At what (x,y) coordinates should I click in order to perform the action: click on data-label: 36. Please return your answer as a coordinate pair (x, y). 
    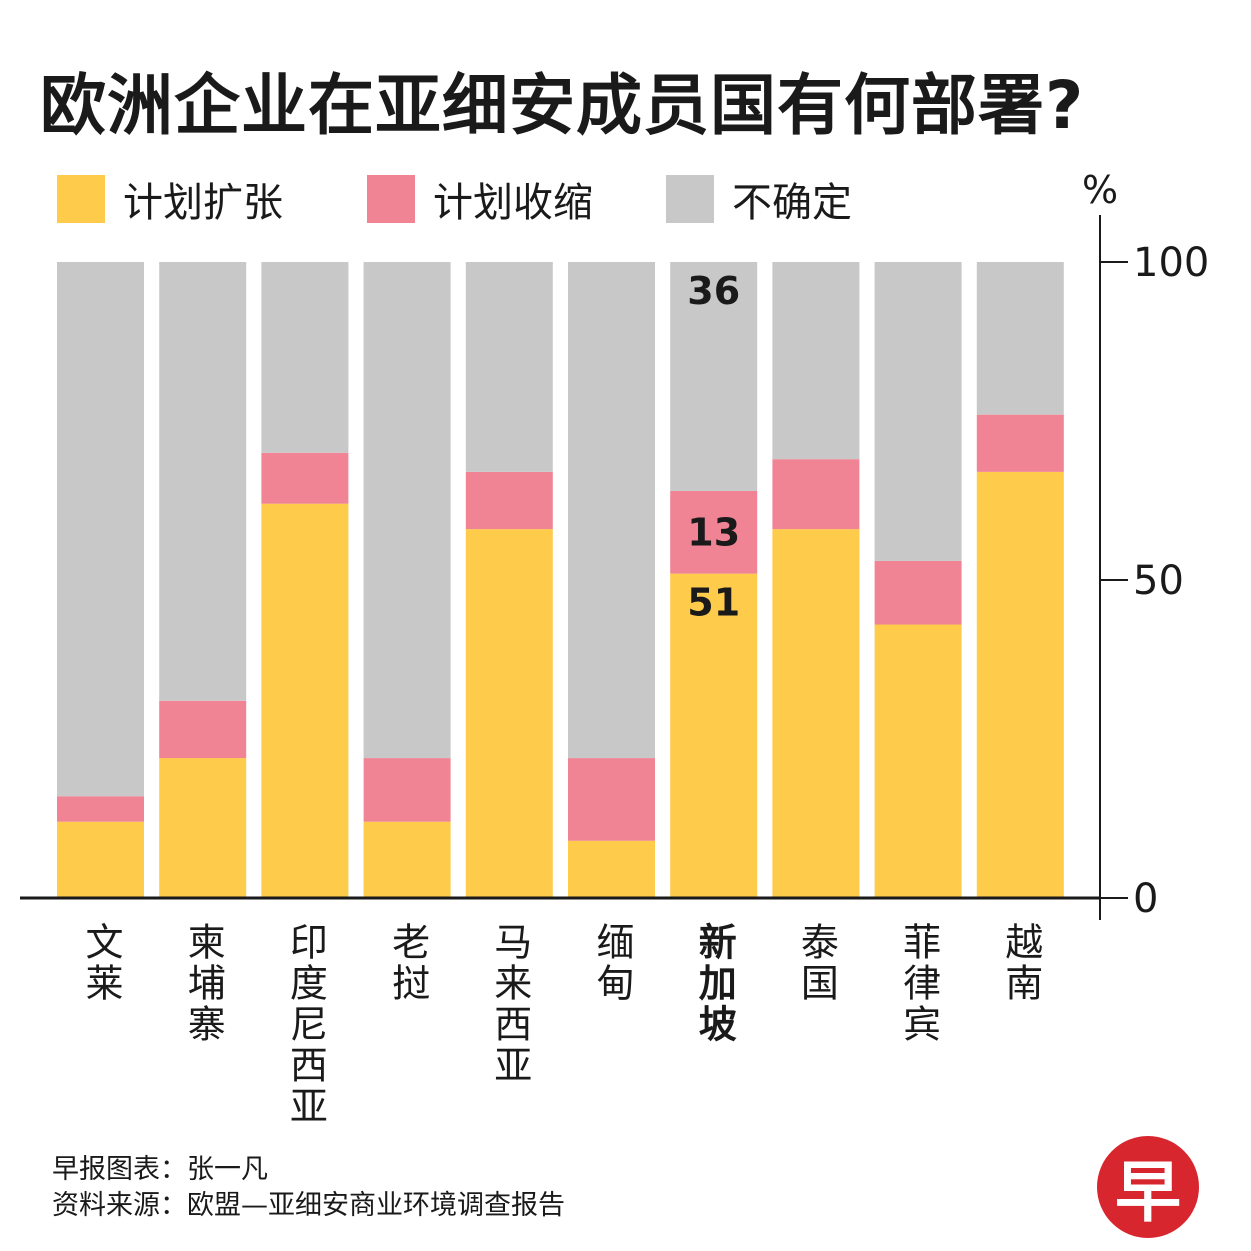
    Looking at the image, I should click on (713, 291).